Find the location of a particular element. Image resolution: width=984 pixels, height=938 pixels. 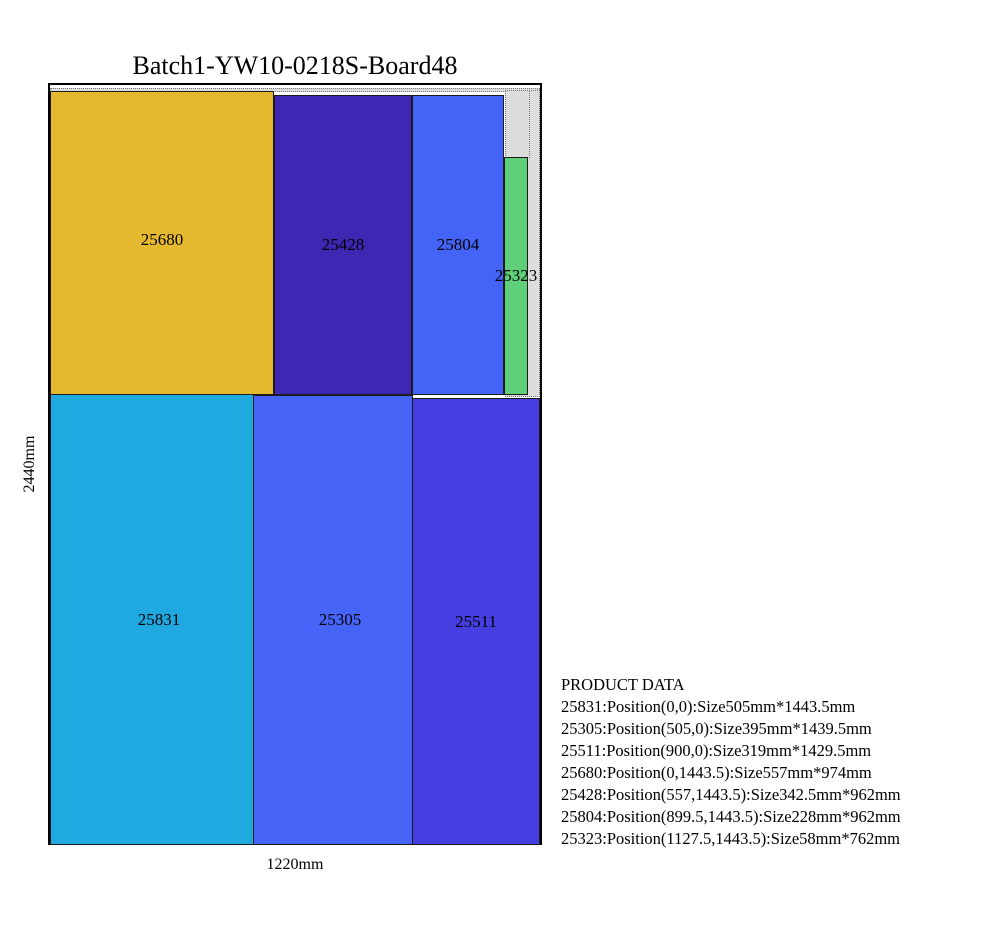

piece-25831: 25831 is located at coordinates (152, 619).